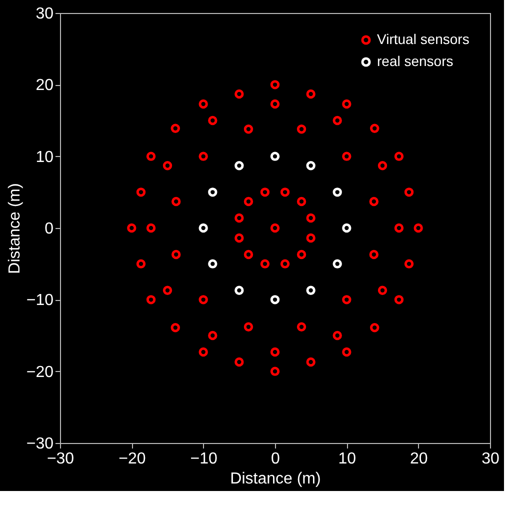 This screenshot has height=506, width=527. I want to click on x-tick-label: −20, so click(132, 459).